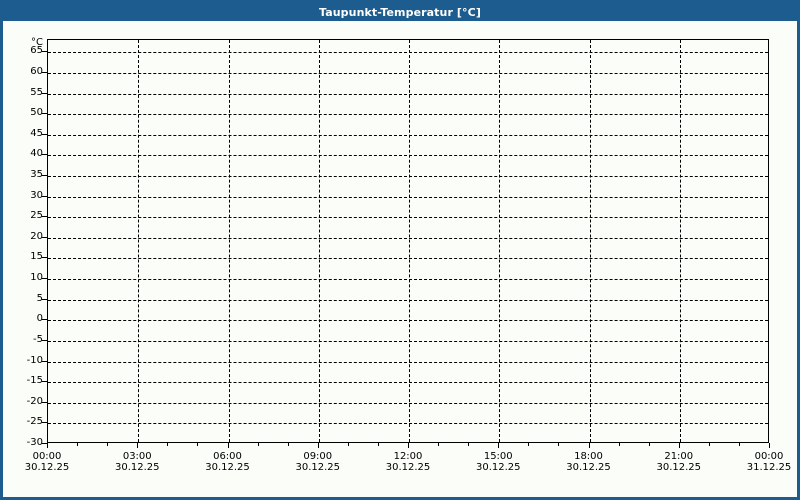 This screenshot has height=503, width=800. Describe the element at coordinates (36, 154) in the screenshot. I see `y-axis-label: 40` at that location.